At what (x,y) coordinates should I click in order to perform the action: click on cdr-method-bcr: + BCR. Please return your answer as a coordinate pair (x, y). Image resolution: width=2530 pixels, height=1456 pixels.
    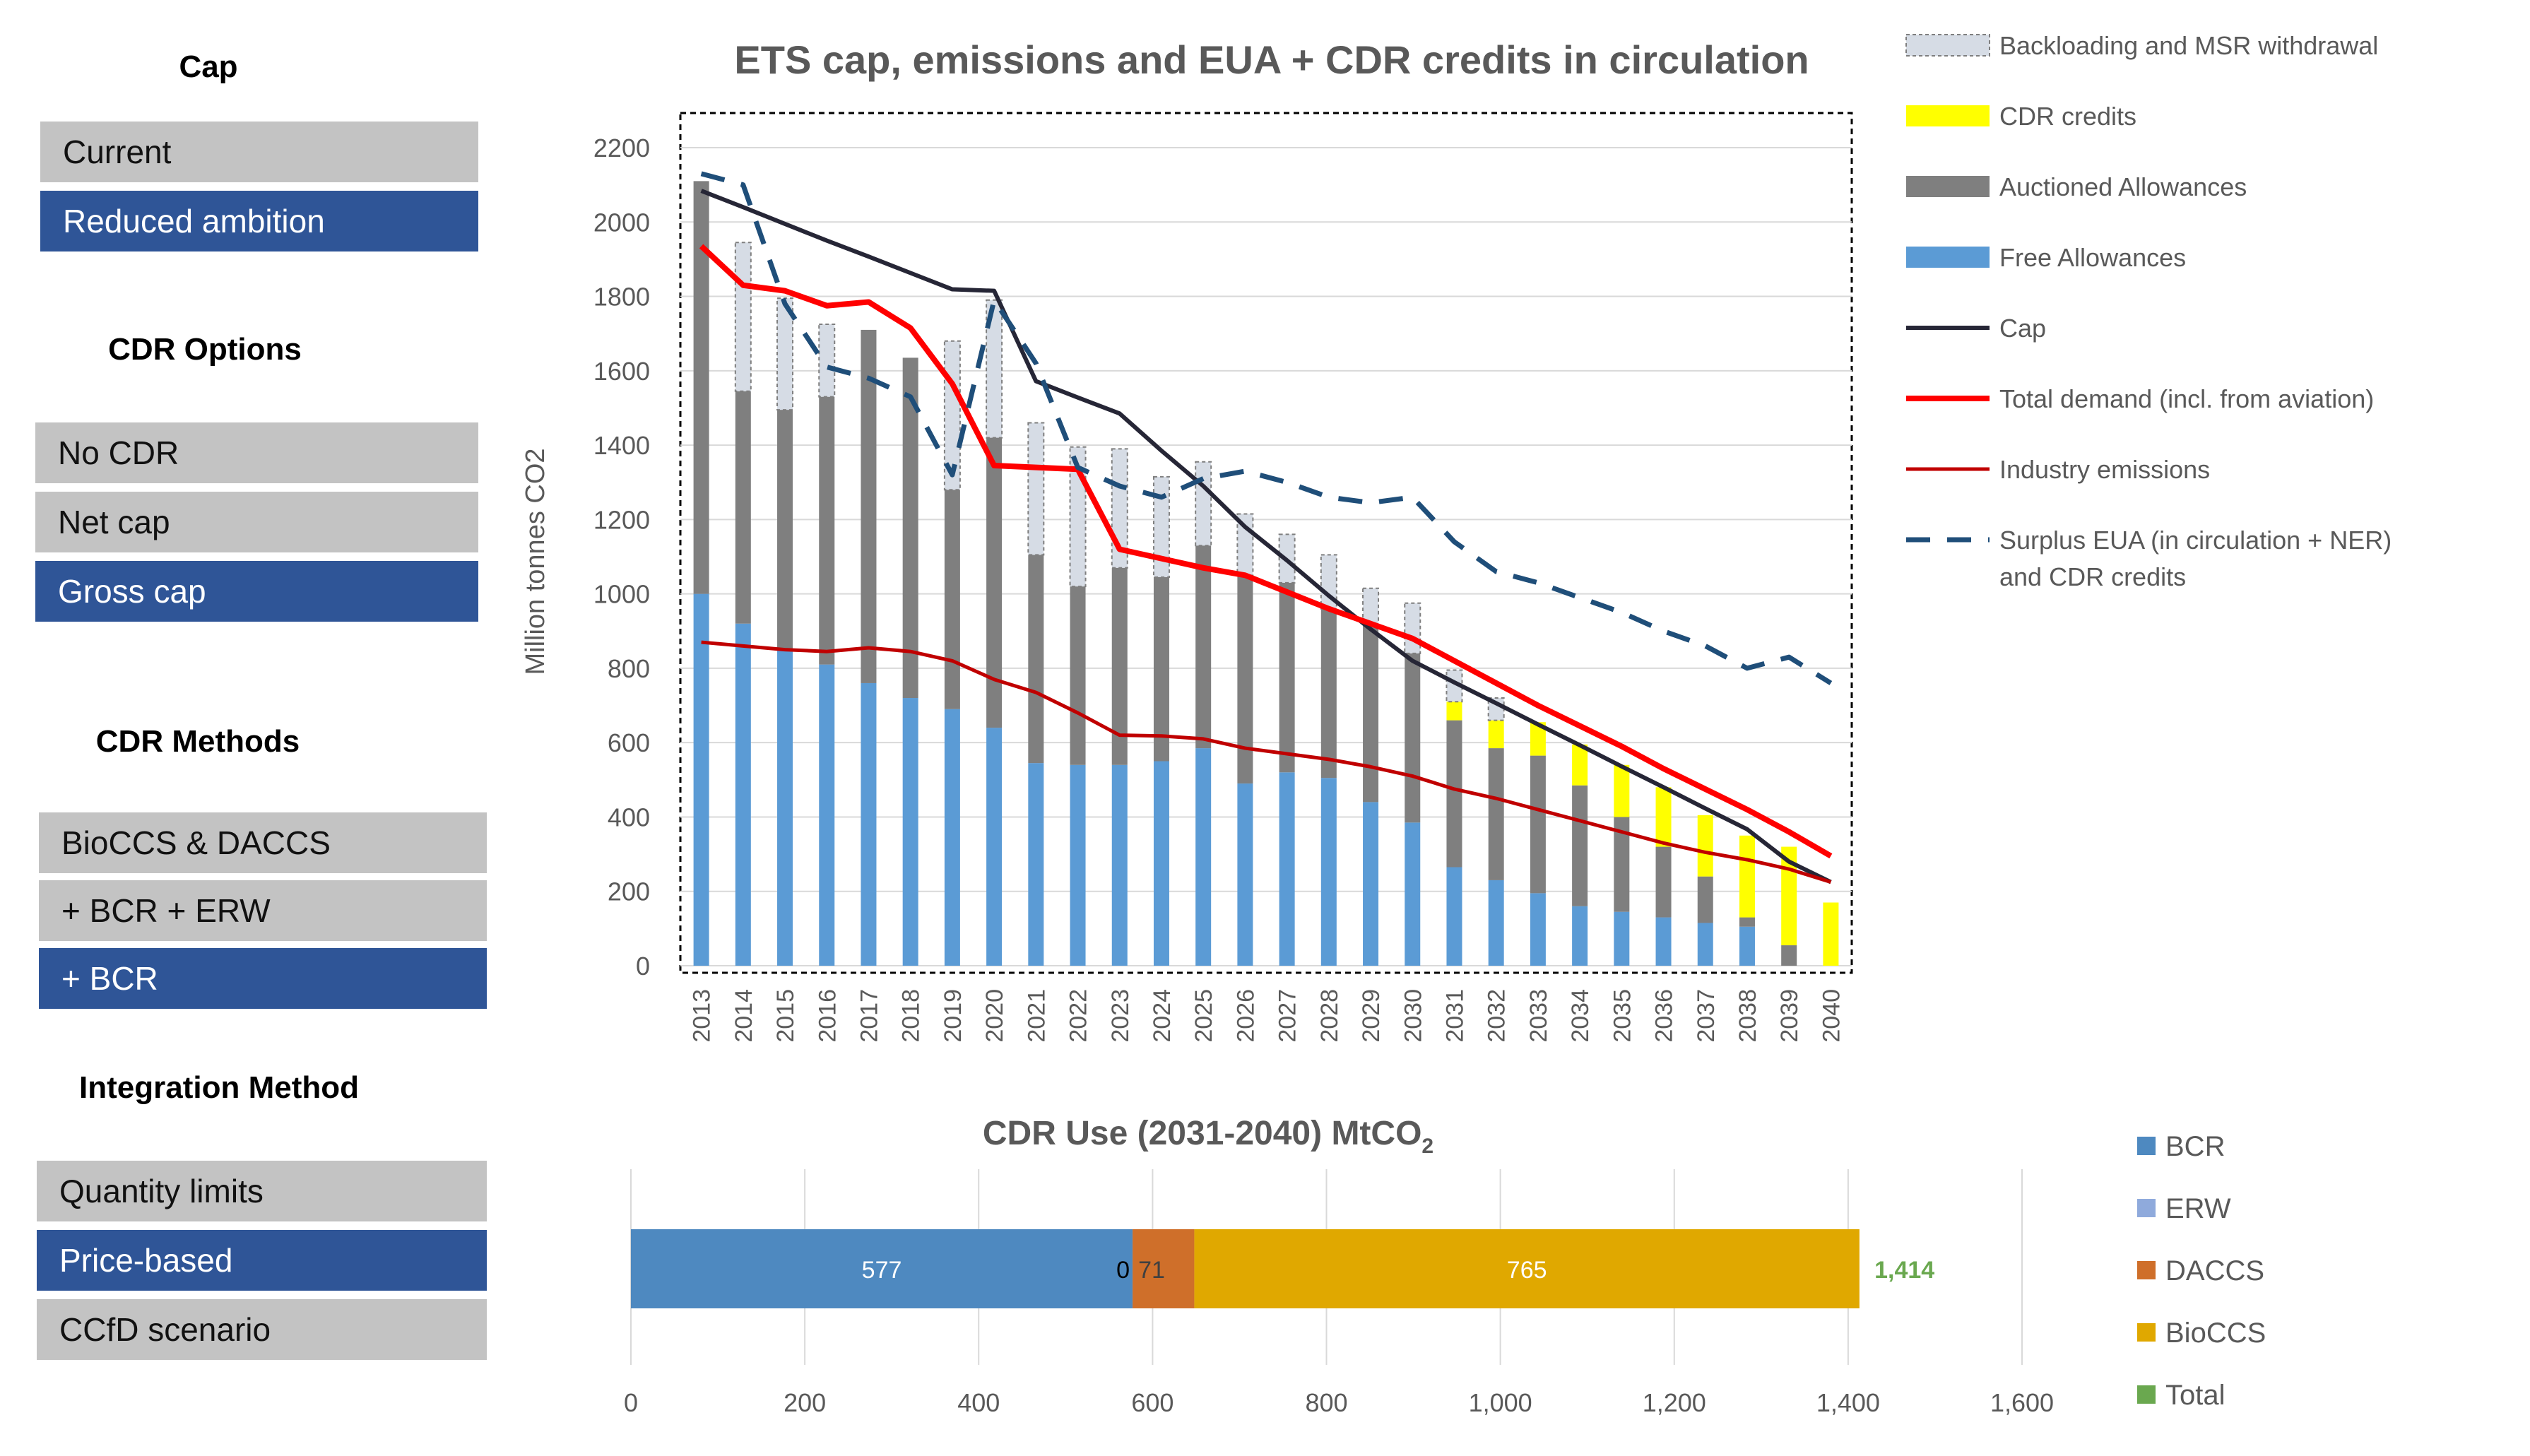
    Looking at the image, I should click on (263, 979).